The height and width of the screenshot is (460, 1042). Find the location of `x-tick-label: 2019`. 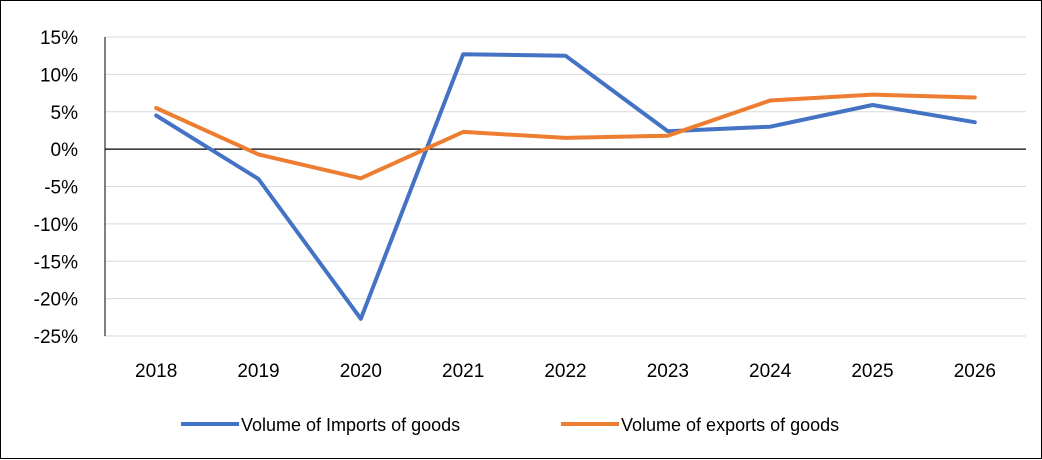

x-tick-label: 2019 is located at coordinates (258, 371).